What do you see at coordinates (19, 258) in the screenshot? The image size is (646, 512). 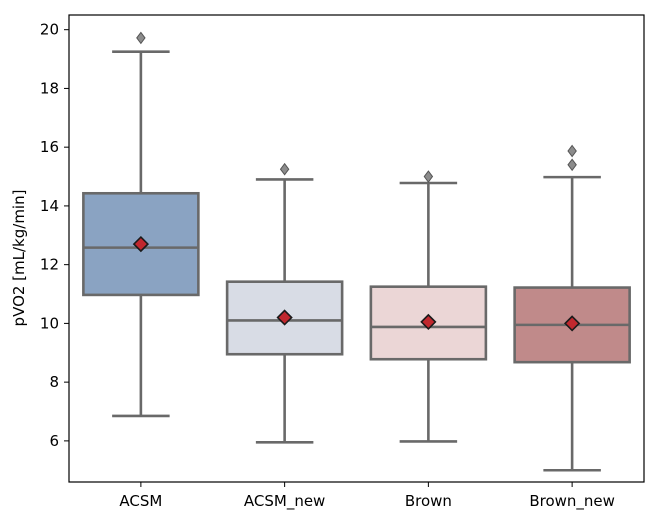 I see `y-axis-label: pVO2 [mL/kg/min]` at bounding box center [19, 258].